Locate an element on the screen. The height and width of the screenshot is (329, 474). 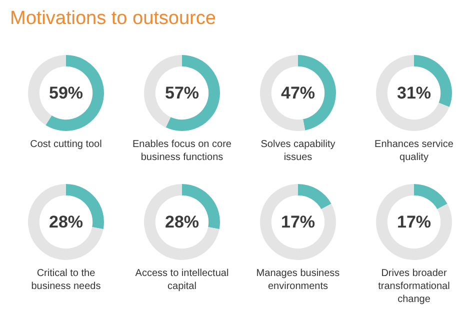
text: Solves capability issues is located at coordinates (298, 151).